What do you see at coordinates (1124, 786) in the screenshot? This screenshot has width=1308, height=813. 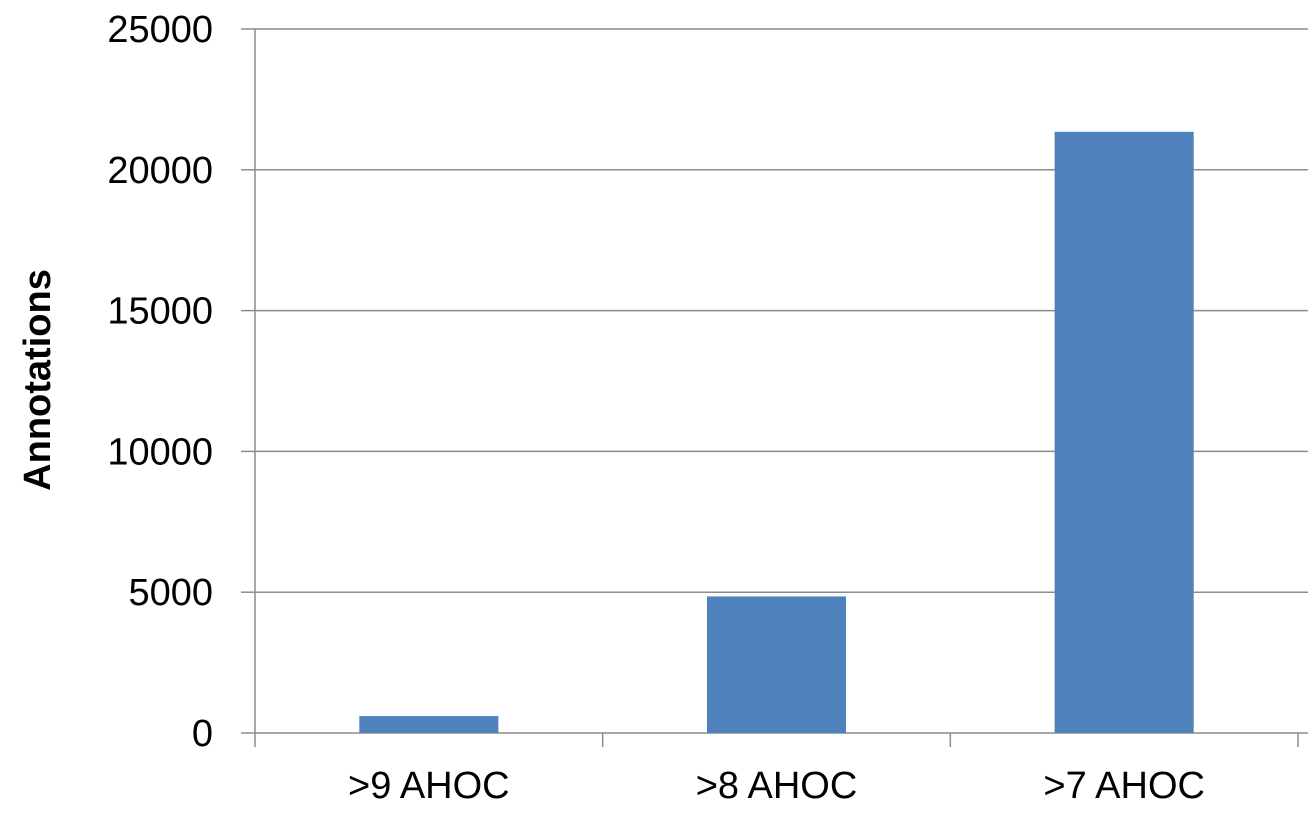 I see `x-tick-label: >7 AHOC` at bounding box center [1124, 786].